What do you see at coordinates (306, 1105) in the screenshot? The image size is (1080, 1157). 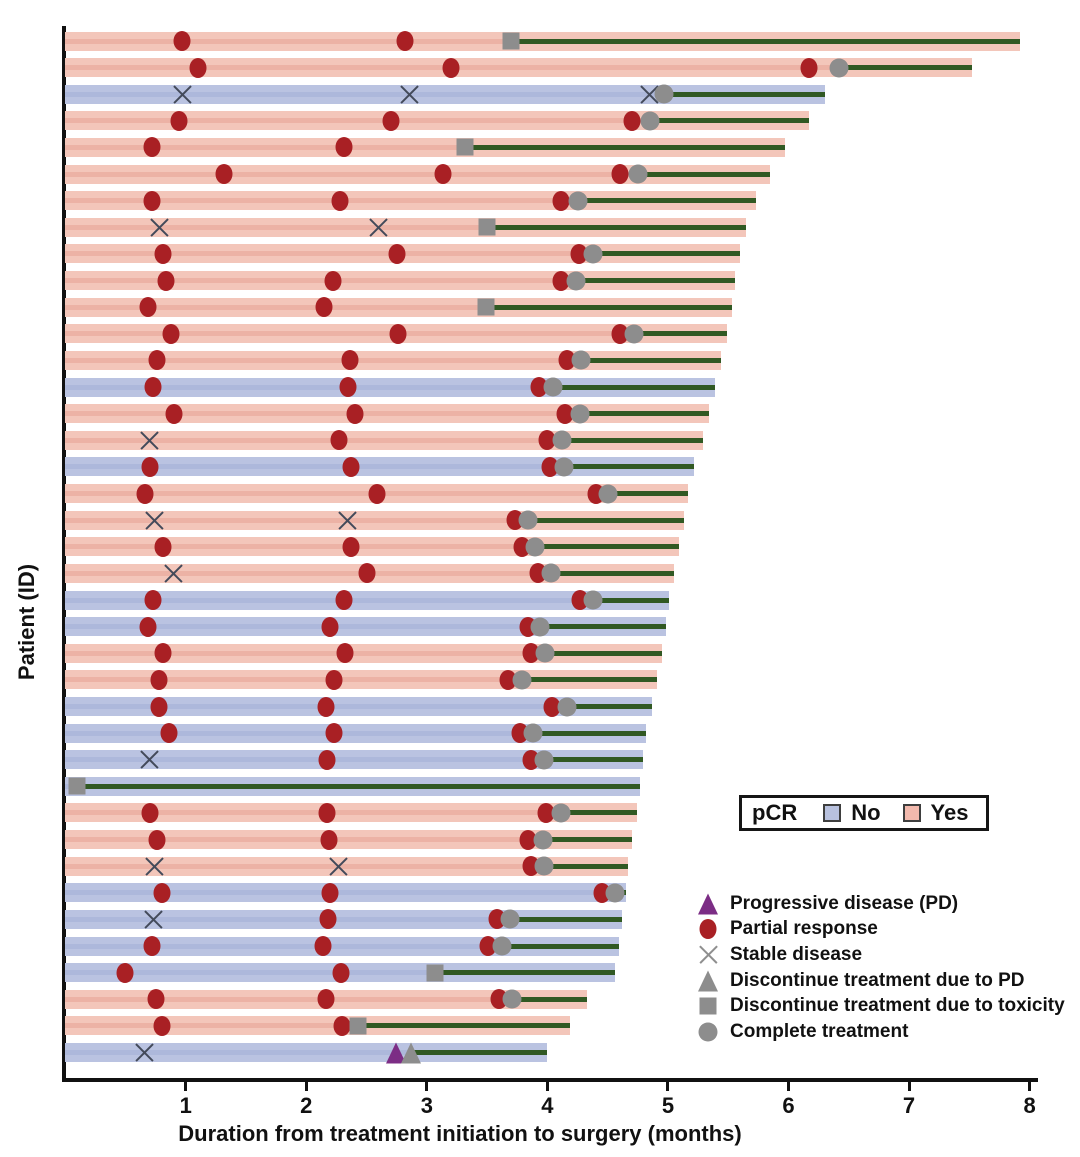 I see `x-tick-label: 2` at bounding box center [306, 1105].